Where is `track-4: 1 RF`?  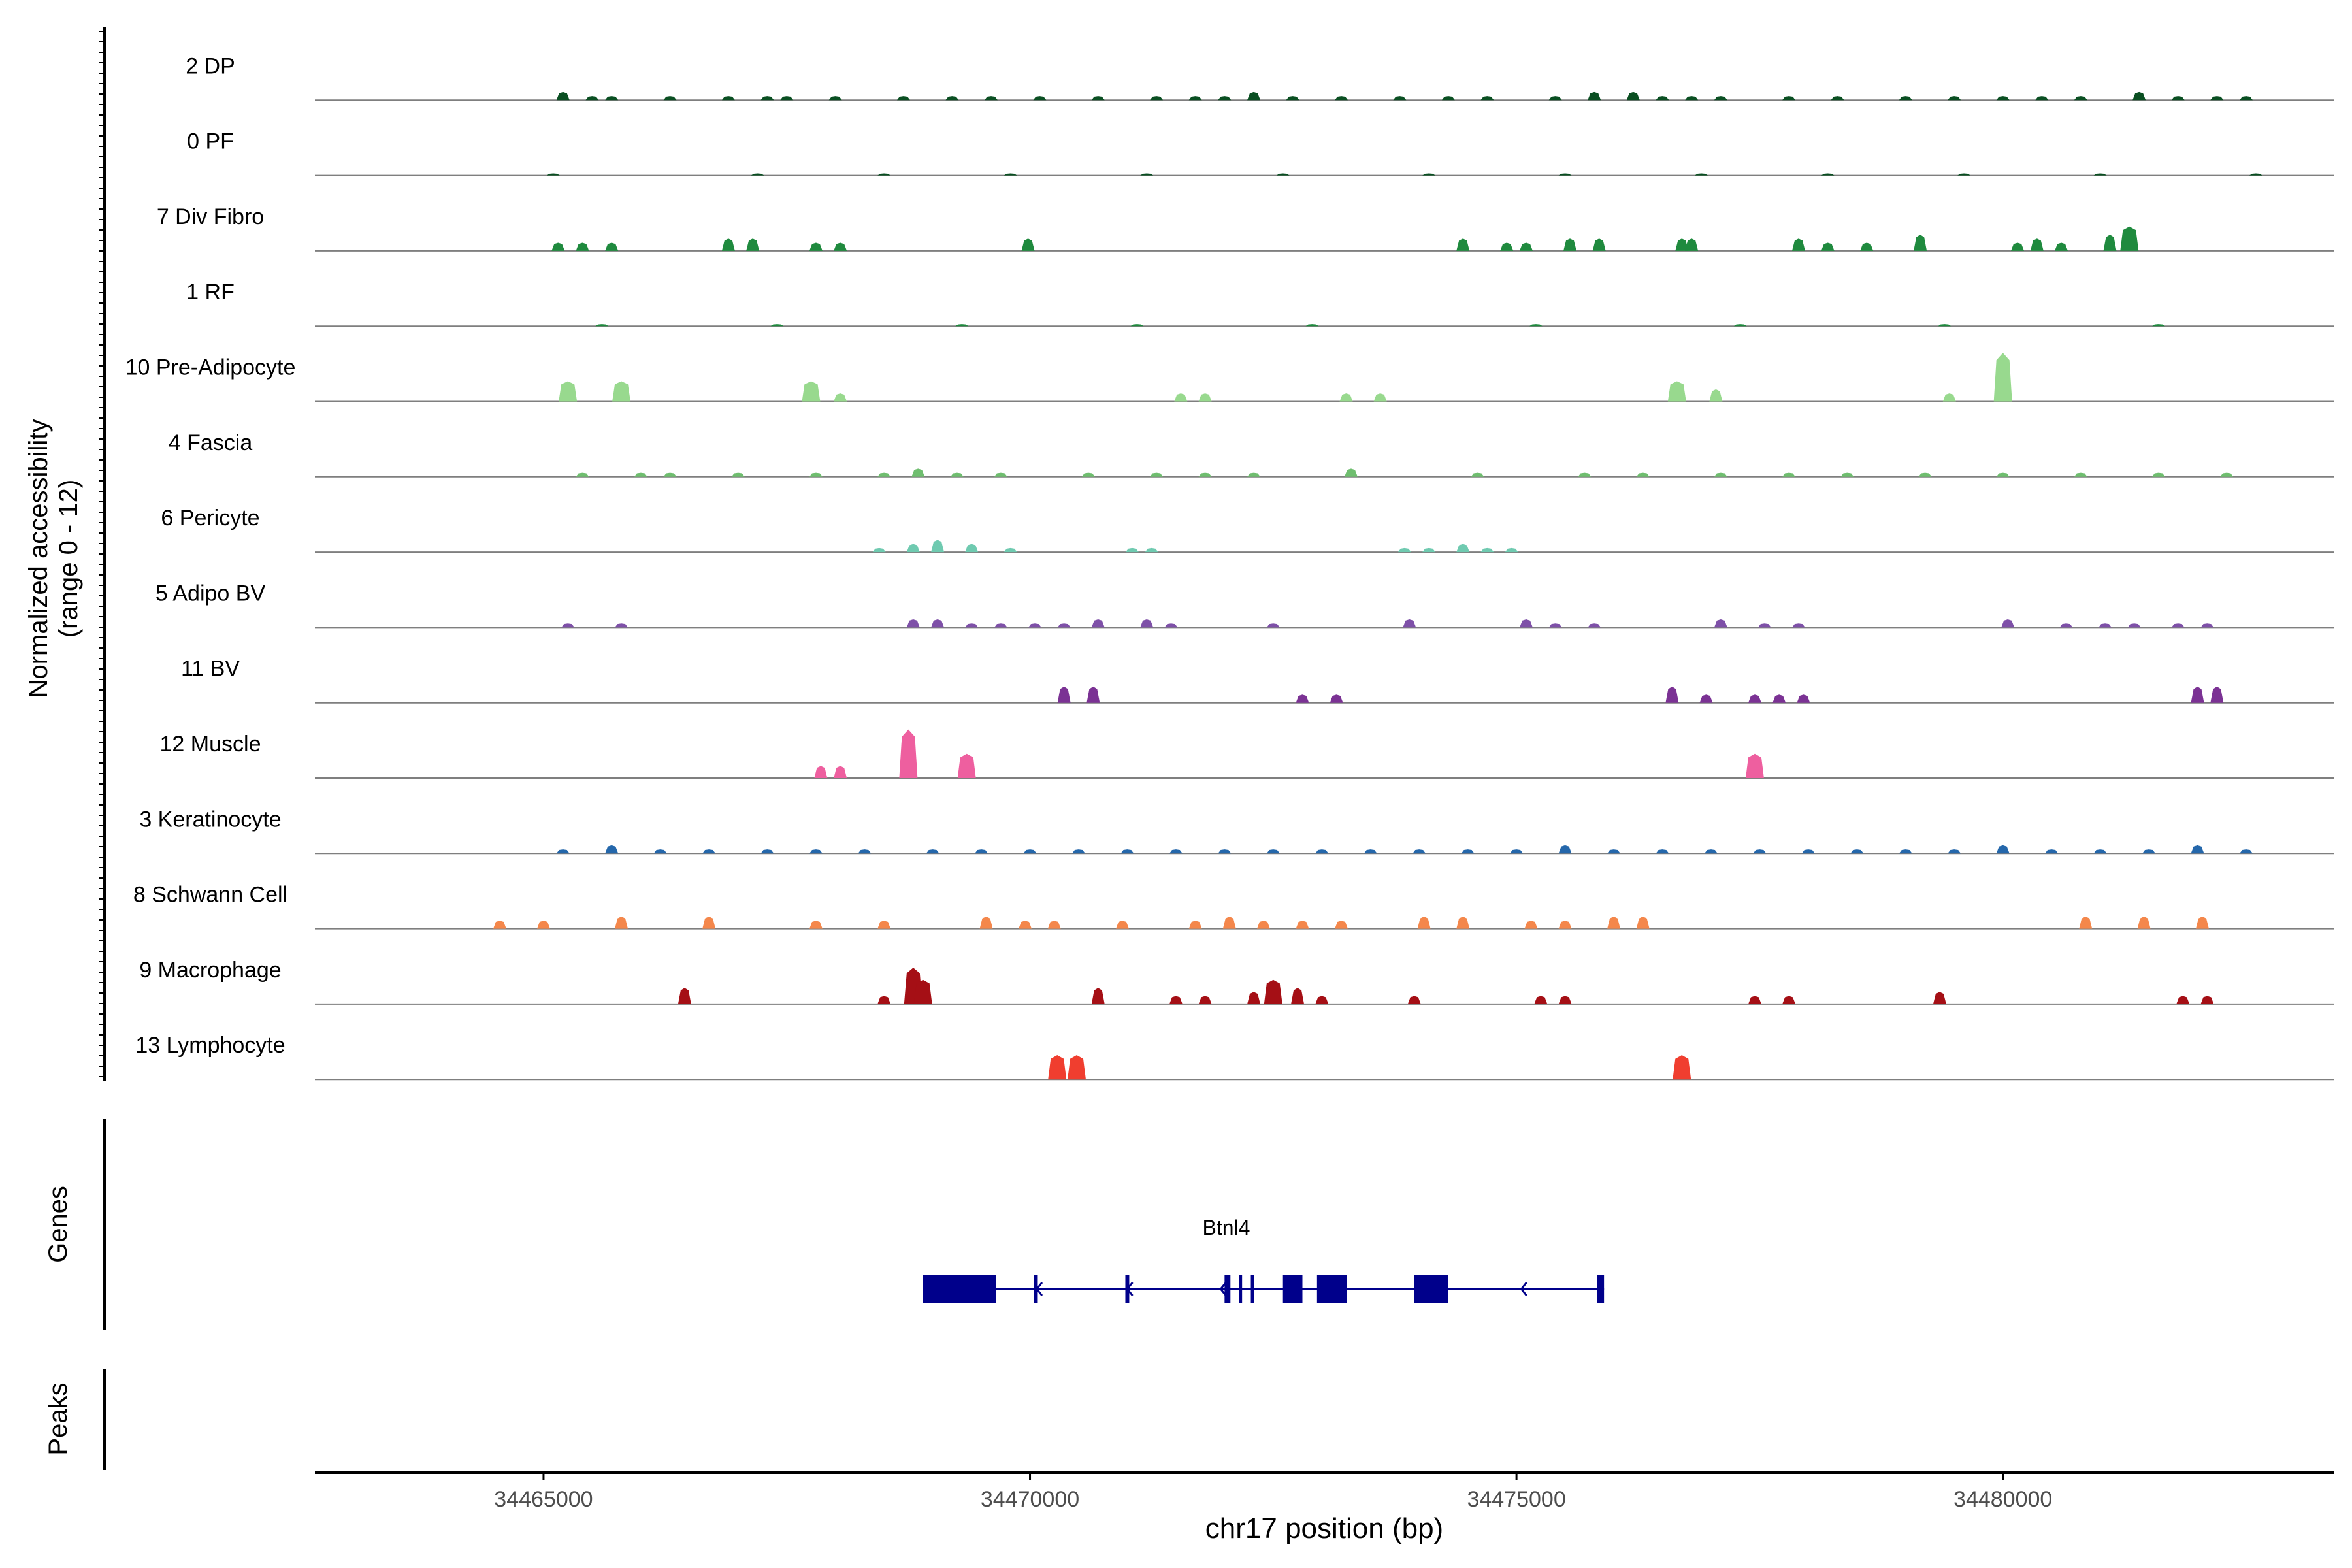
track-4: 1 RF is located at coordinates (1260, 303).